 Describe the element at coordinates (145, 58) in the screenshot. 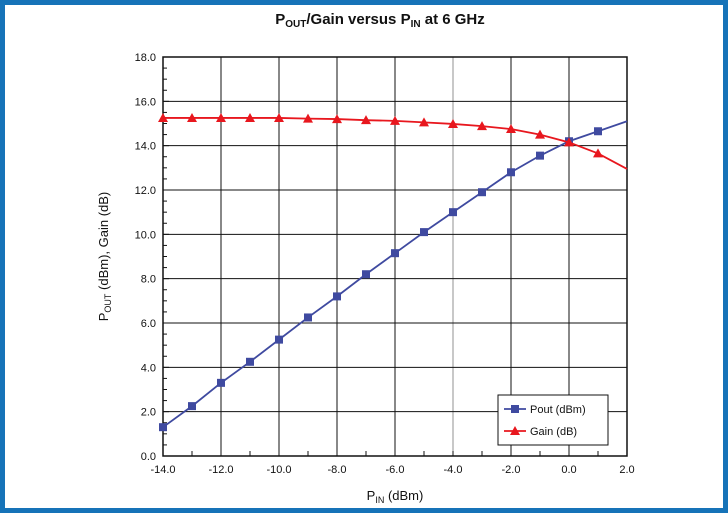

I see `y-tick-label: 18.0` at that location.